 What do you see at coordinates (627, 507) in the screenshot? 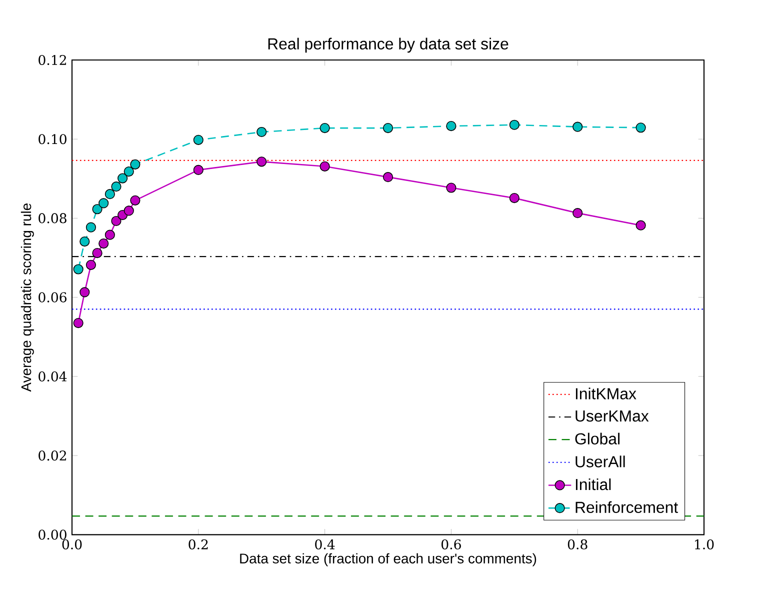
I see `legend-label: Reinforcement` at bounding box center [627, 507].